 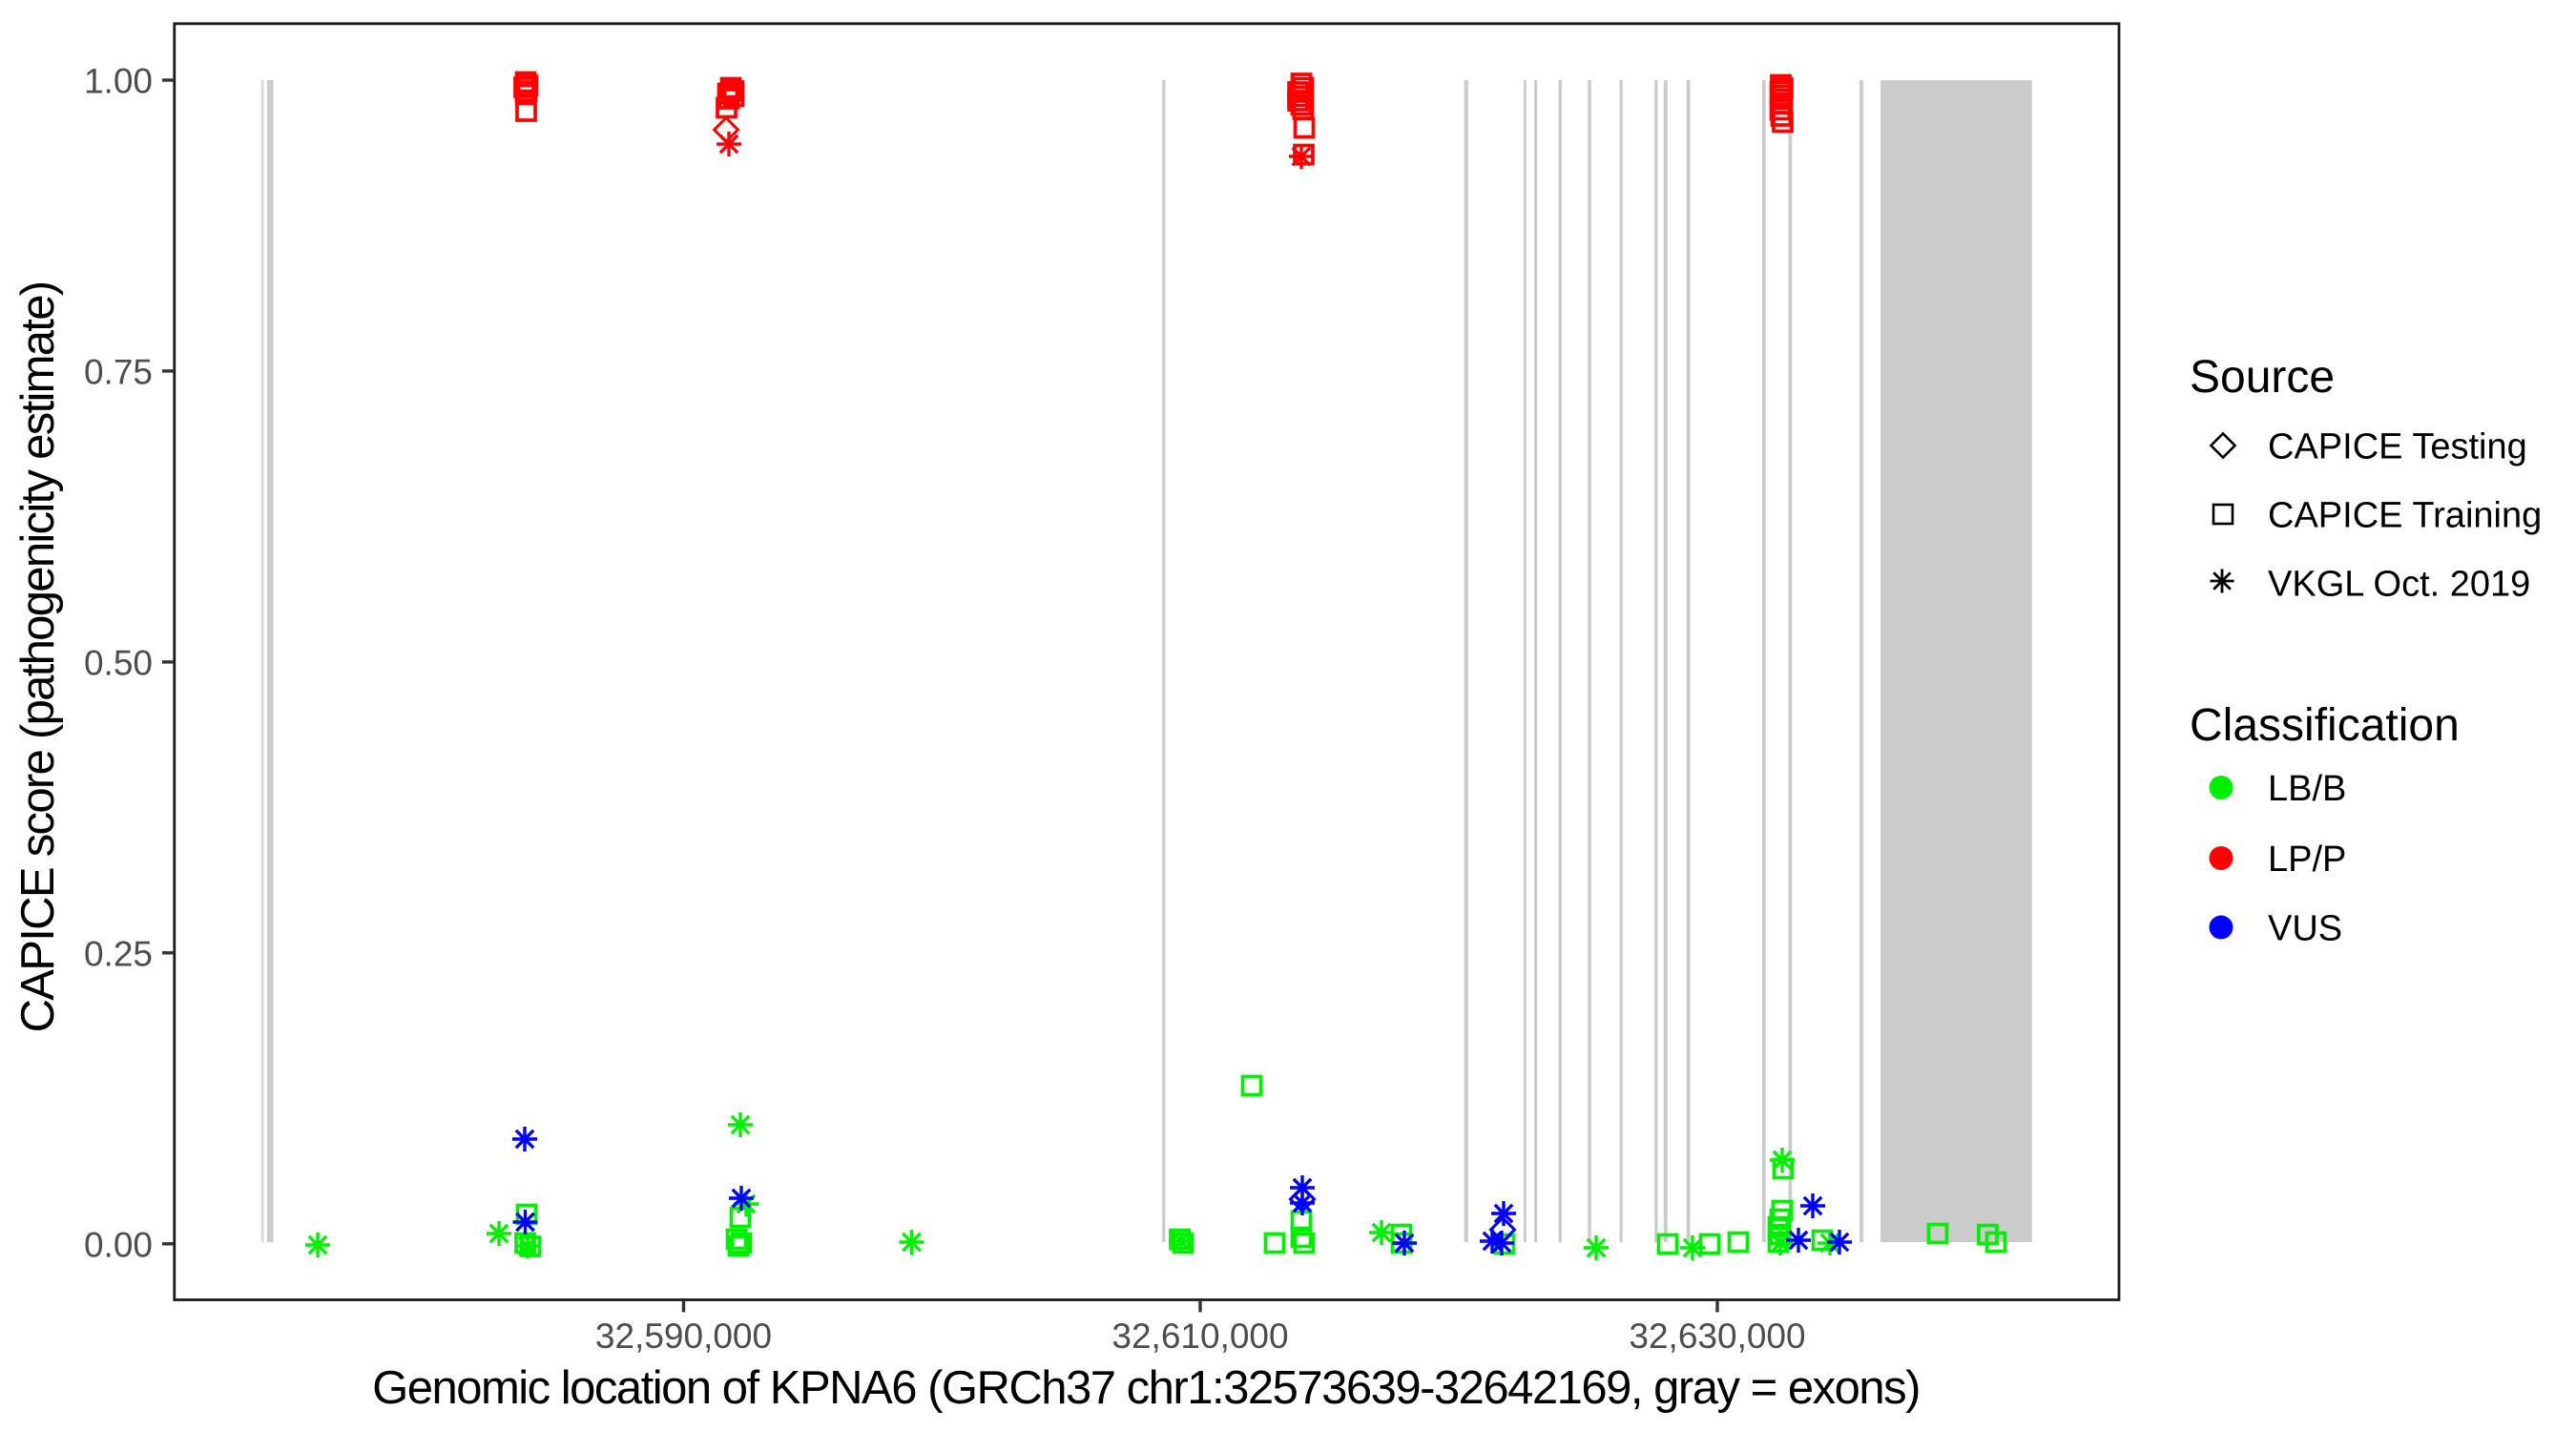 I want to click on svg-text: 0.25, so click(x=118, y=953).